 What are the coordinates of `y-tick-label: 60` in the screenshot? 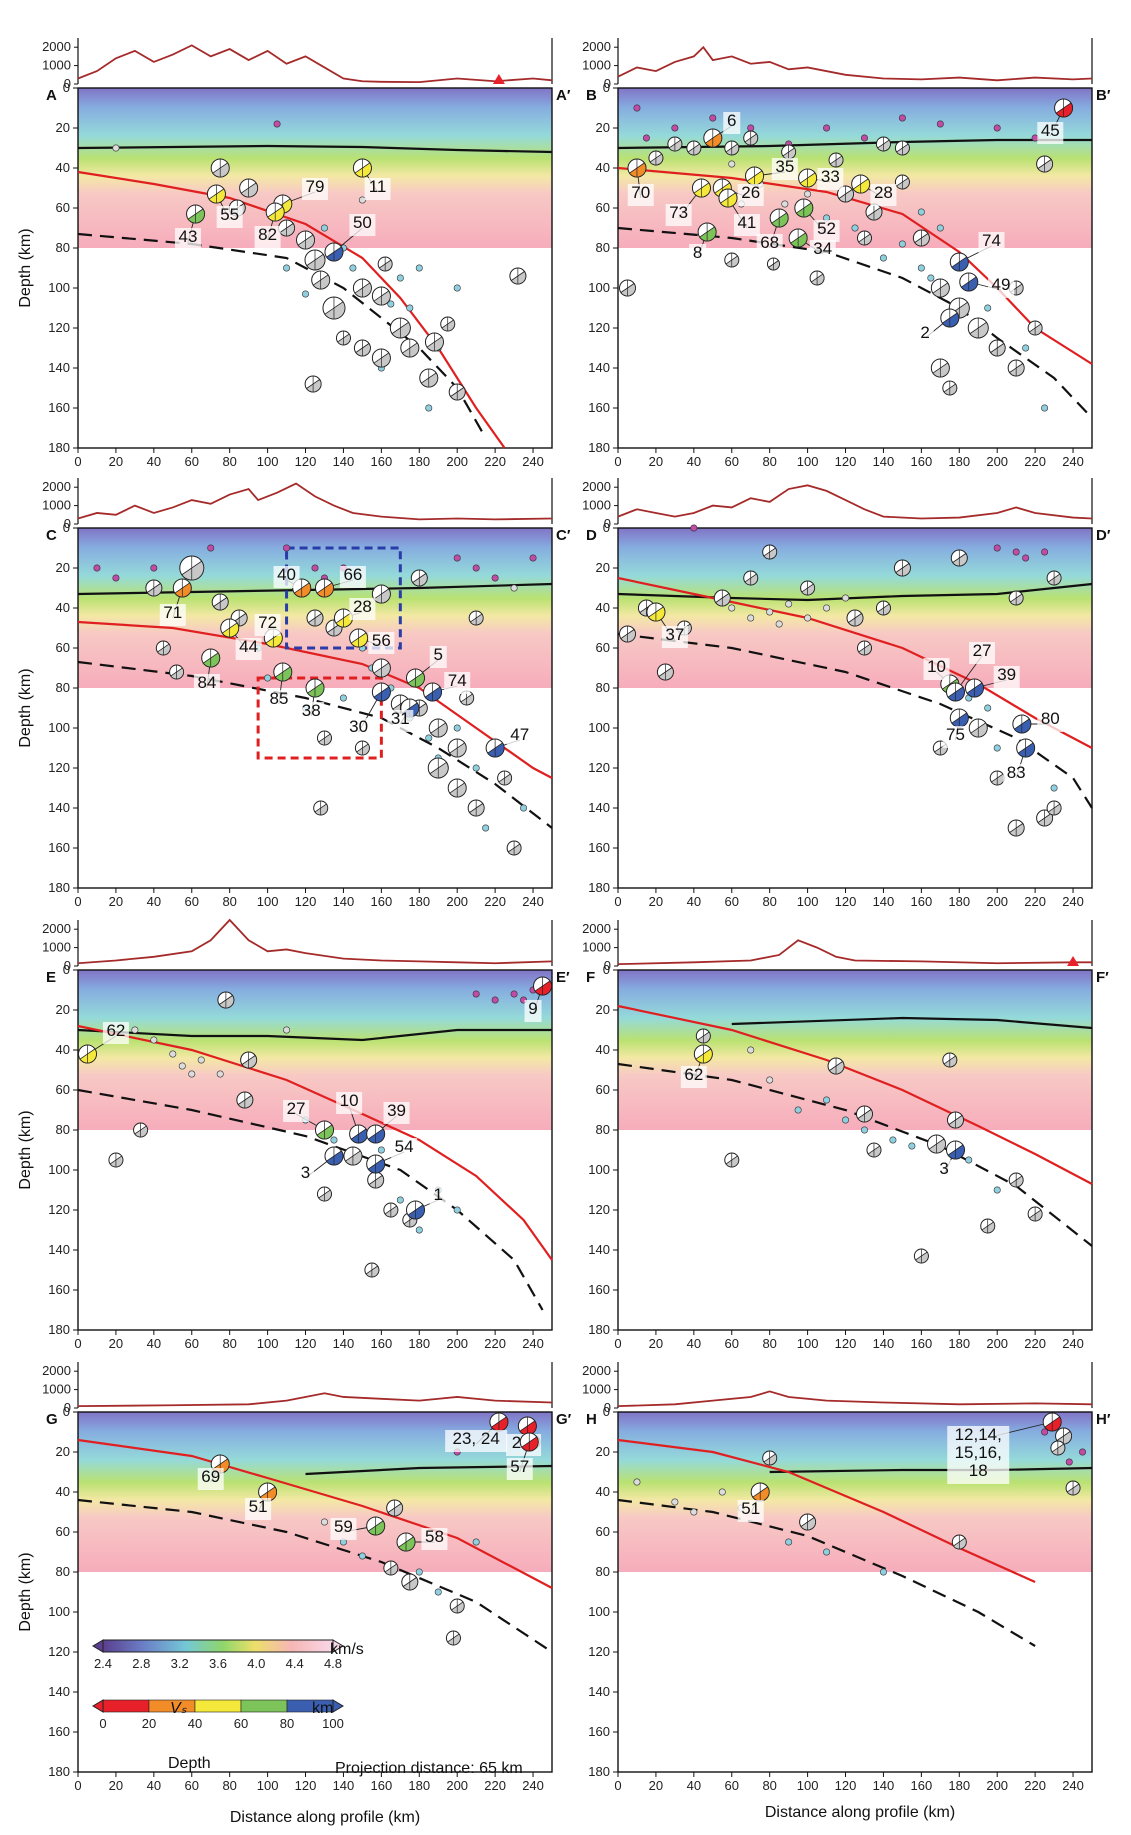 It's located at (63, 647).